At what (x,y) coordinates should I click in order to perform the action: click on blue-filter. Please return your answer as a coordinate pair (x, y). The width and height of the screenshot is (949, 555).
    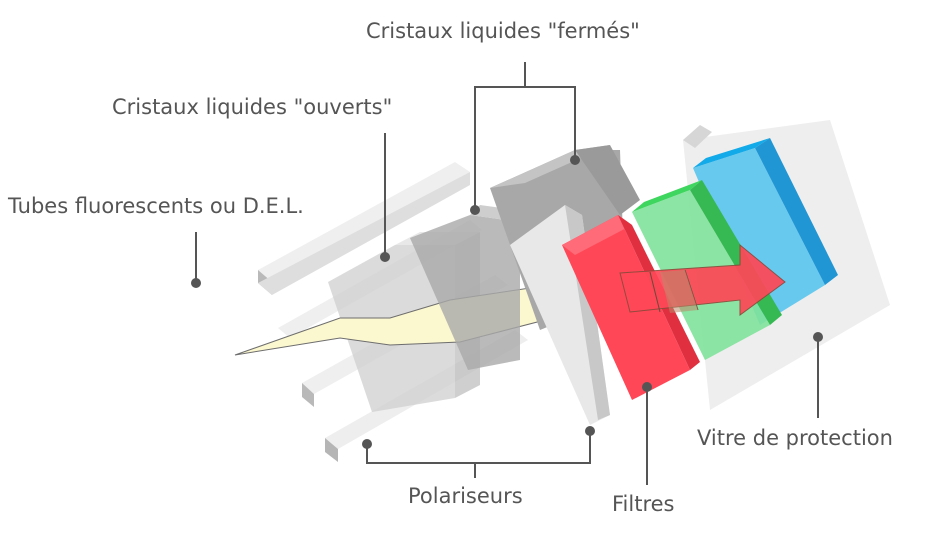
    Looking at the image, I should click on (765, 231).